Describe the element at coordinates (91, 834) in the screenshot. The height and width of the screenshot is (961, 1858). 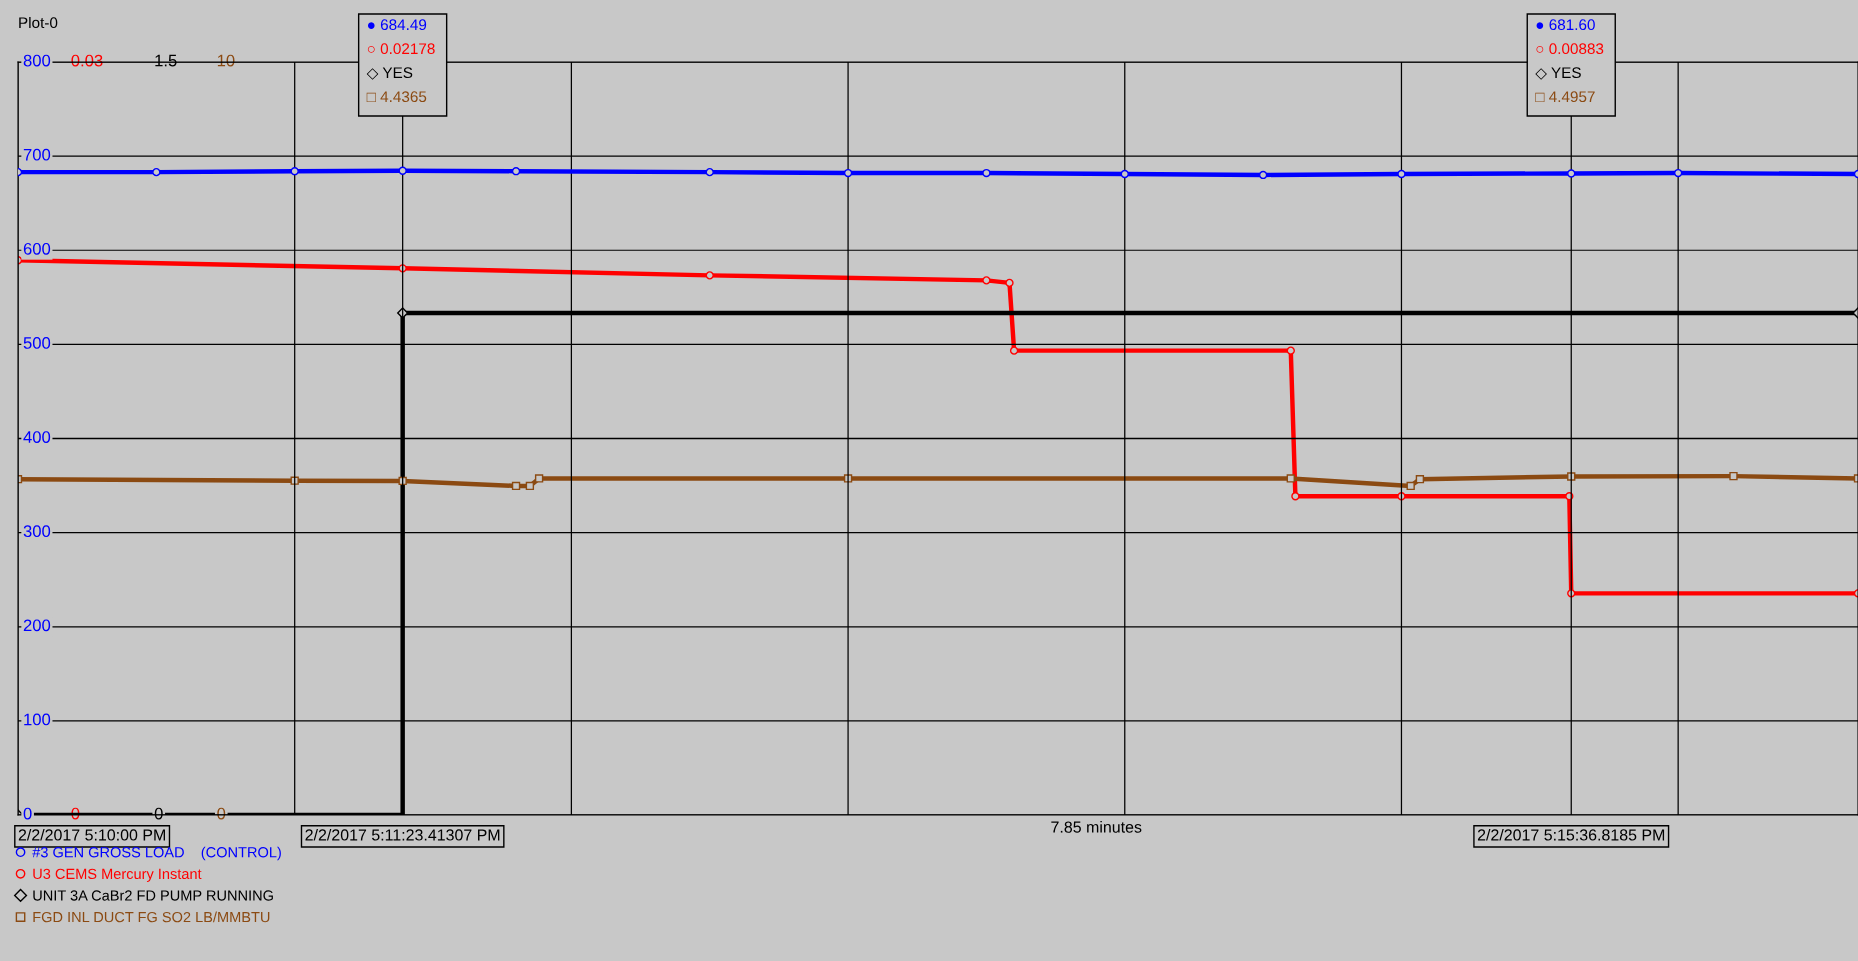
I see `x-tick-label: 2/2/2017 5:10:00 PM` at that location.